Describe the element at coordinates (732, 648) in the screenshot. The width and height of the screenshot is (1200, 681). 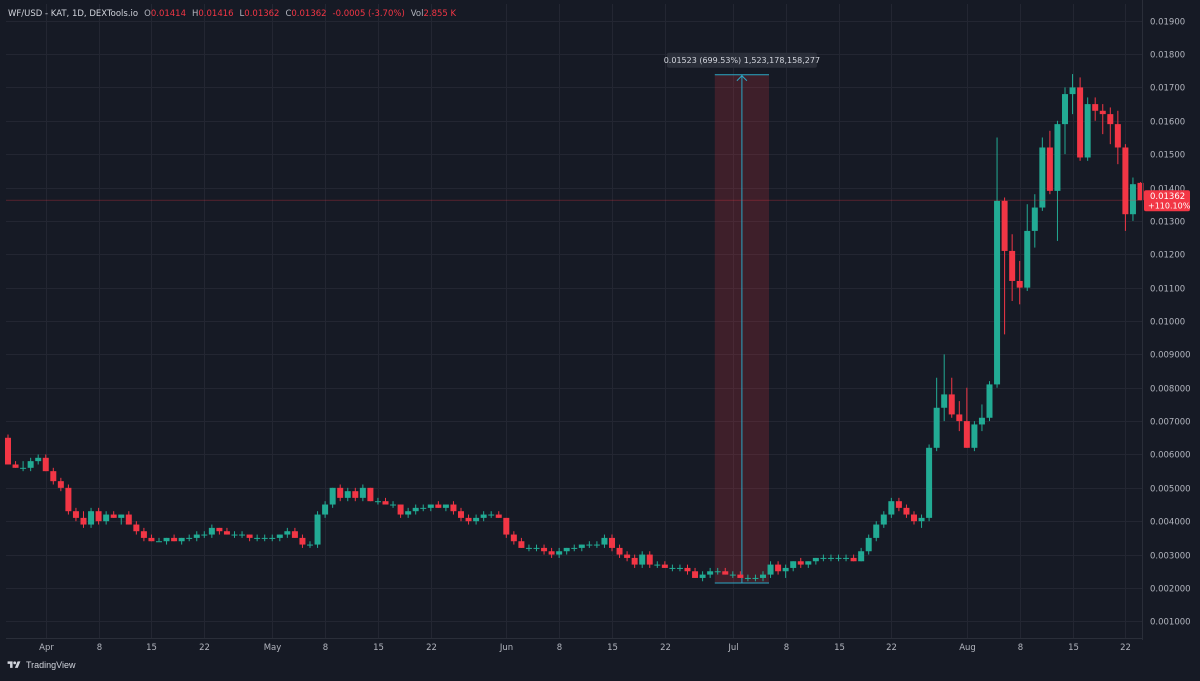
I see `x-tick-label: Jul` at that location.